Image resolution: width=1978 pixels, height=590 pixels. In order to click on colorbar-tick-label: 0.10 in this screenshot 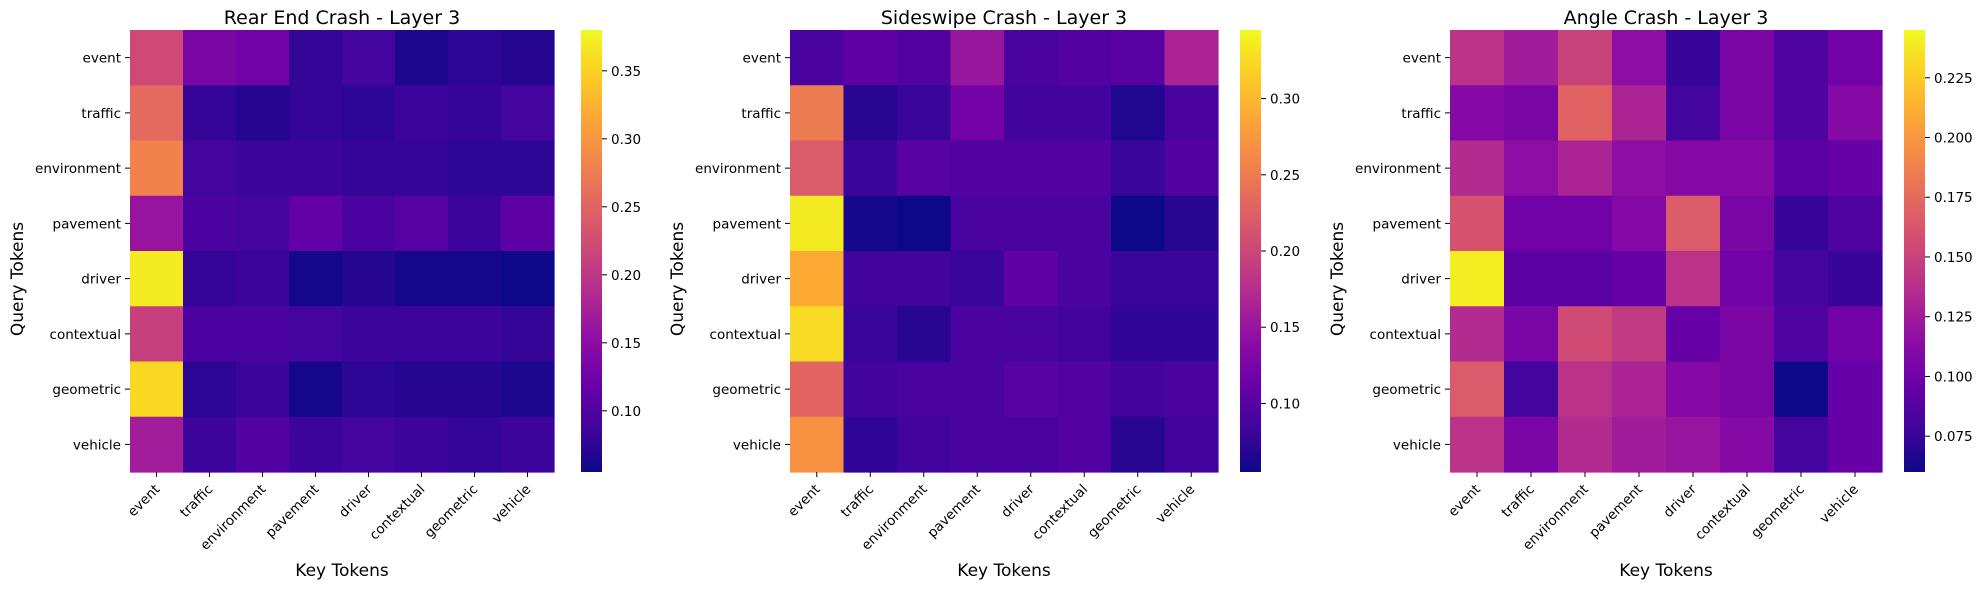, I will do `click(1285, 404)`.